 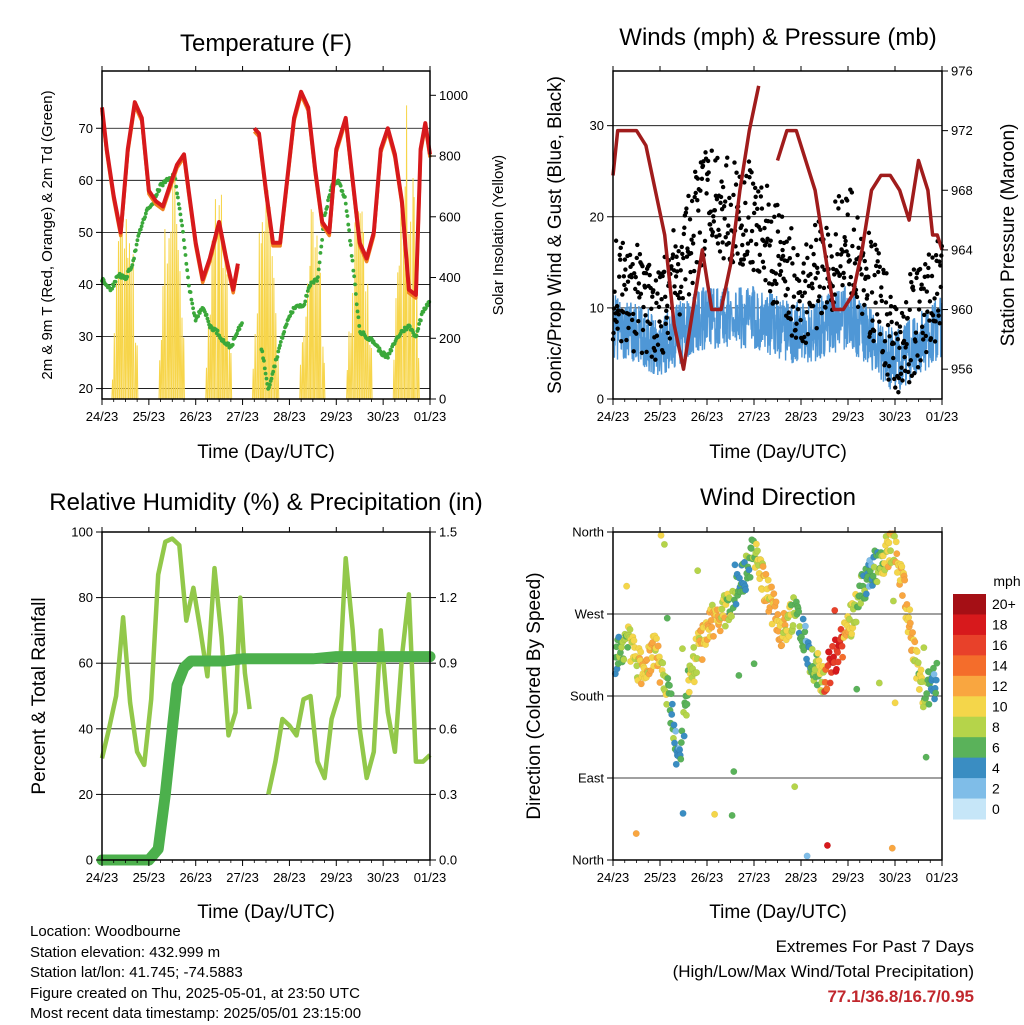 What do you see at coordinates (962, 309) in the screenshot?
I see `pressure-y-tick-label: 960` at bounding box center [962, 309].